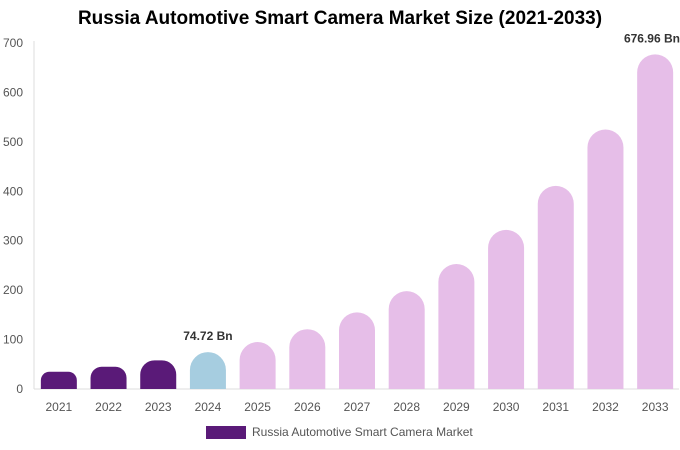 This screenshot has width=680, height=450. I want to click on x-tick-label: 2025, so click(257, 407).